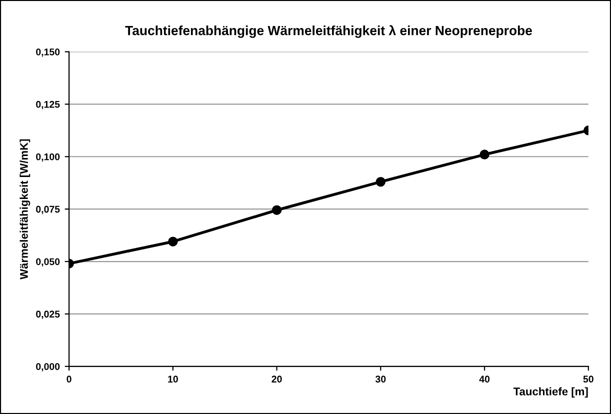 This screenshot has height=414, width=611. Describe the element at coordinates (25, 209) in the screenshot. I see `y-axis-title: Wärmeleitfähigkeit [W/mK]` at that location.